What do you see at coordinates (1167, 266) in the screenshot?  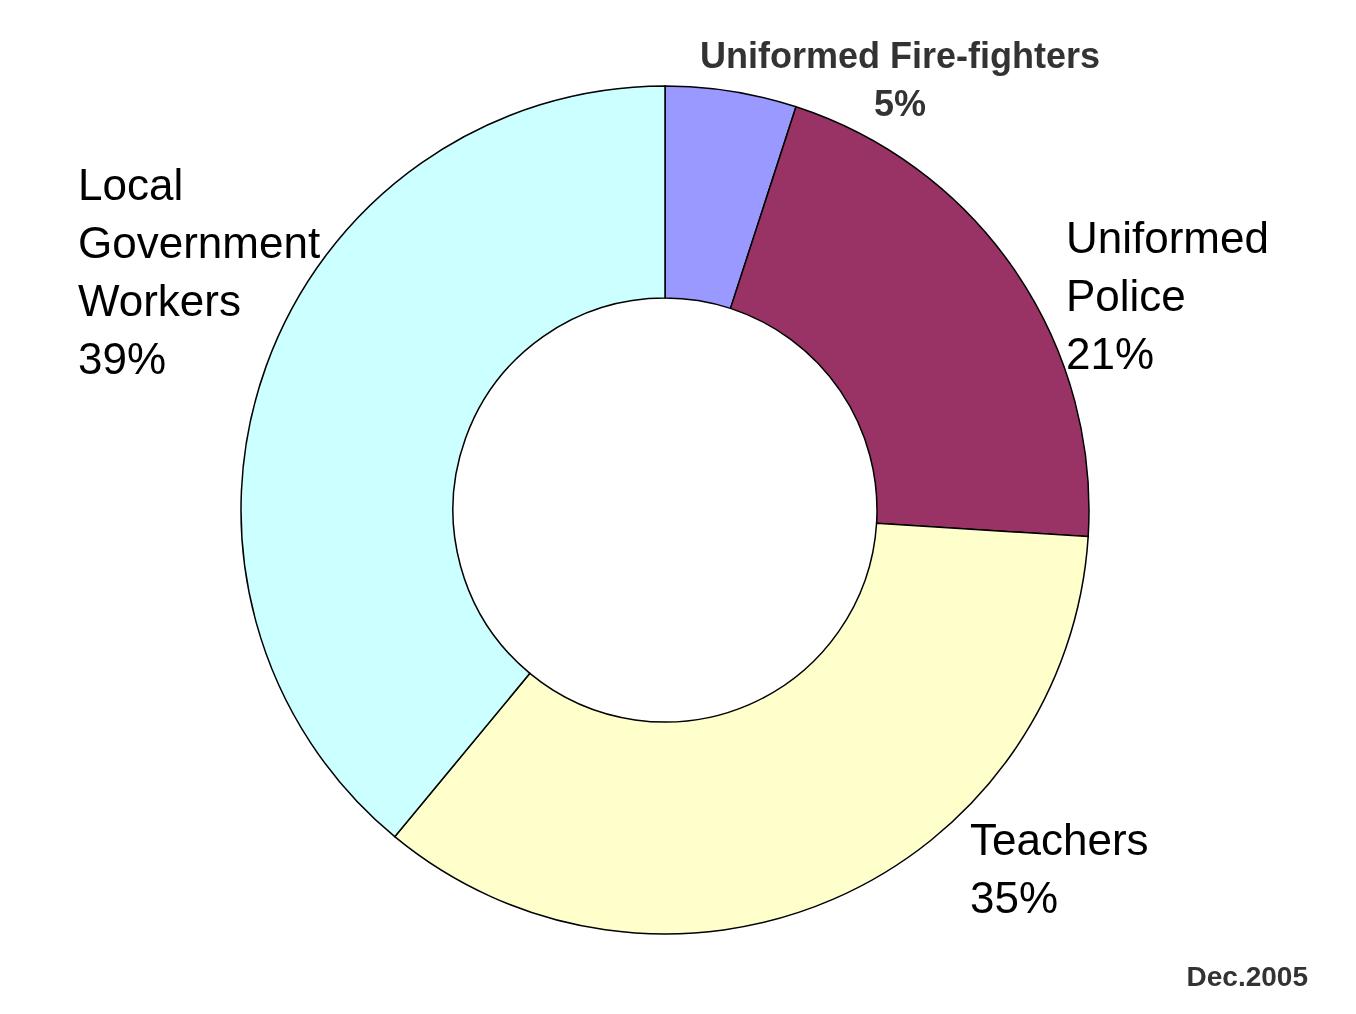 I see `slice-label: Uniformed Police` at bounding box center [1167, 266].